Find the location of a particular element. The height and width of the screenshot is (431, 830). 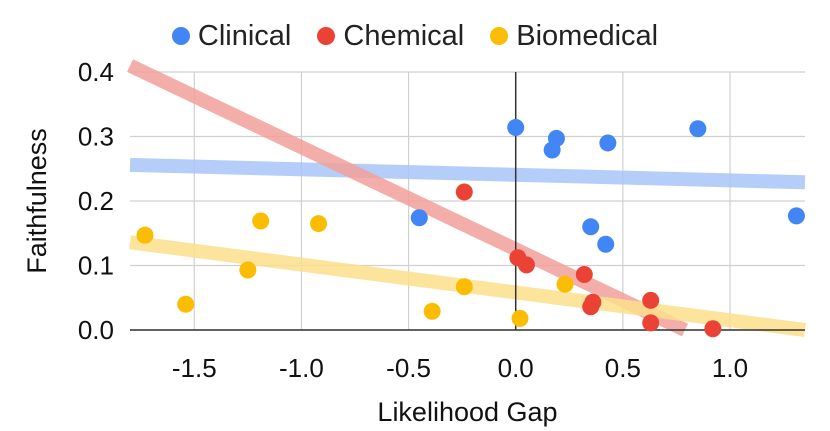

y-tick-label: 0.1 is located at coordinates (96, 266).